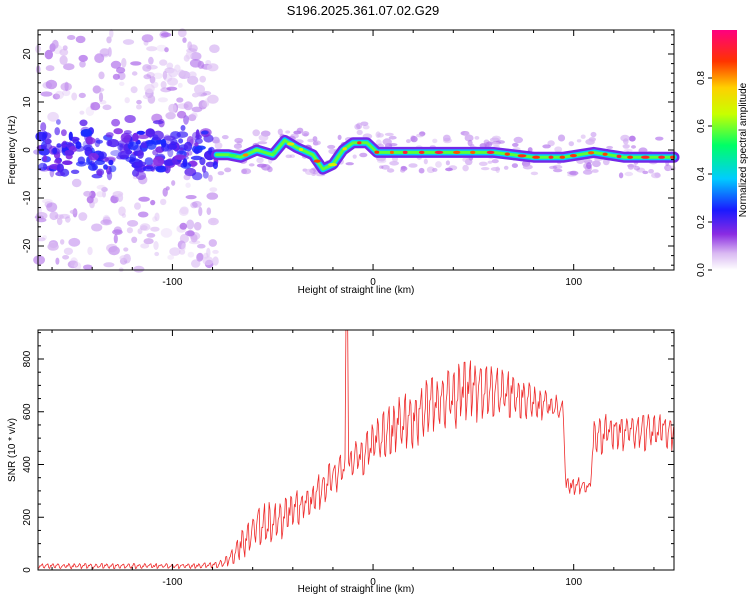  Describe the element at coordinates (724, 150) in the screenshot. I see `colorbar-gradient` at that location.